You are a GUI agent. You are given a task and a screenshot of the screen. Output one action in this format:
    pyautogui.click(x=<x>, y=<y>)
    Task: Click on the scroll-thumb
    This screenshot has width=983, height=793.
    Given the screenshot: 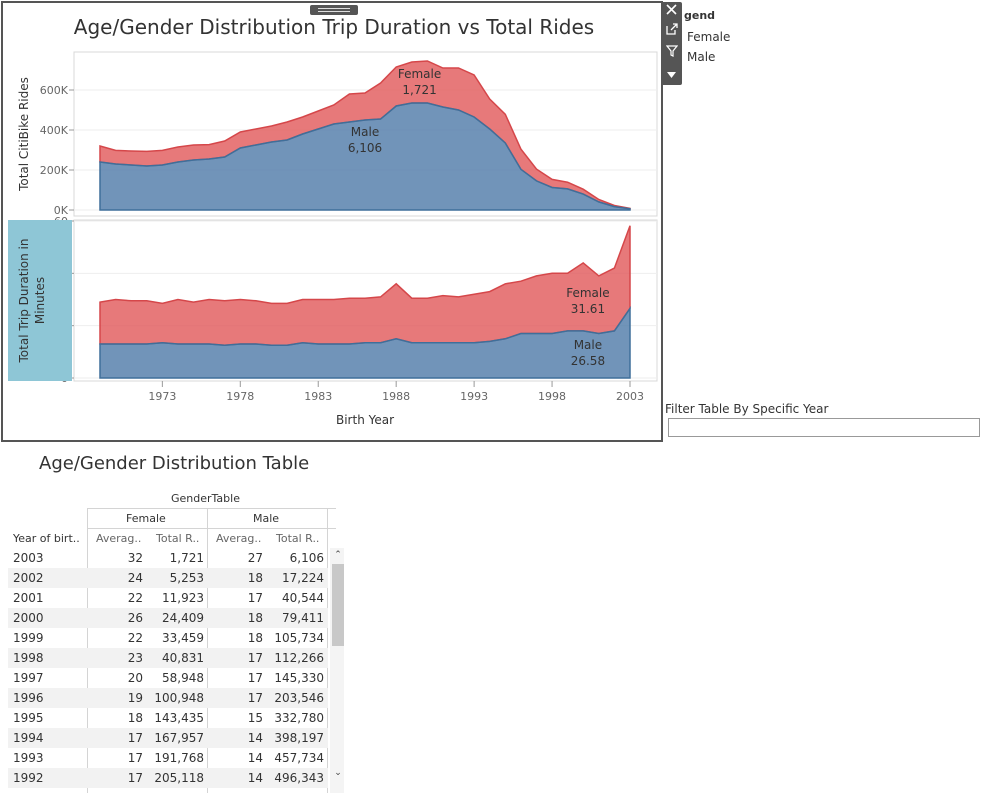 What is the action you would take?
    pyautogui.click(x=338, y=605)
    